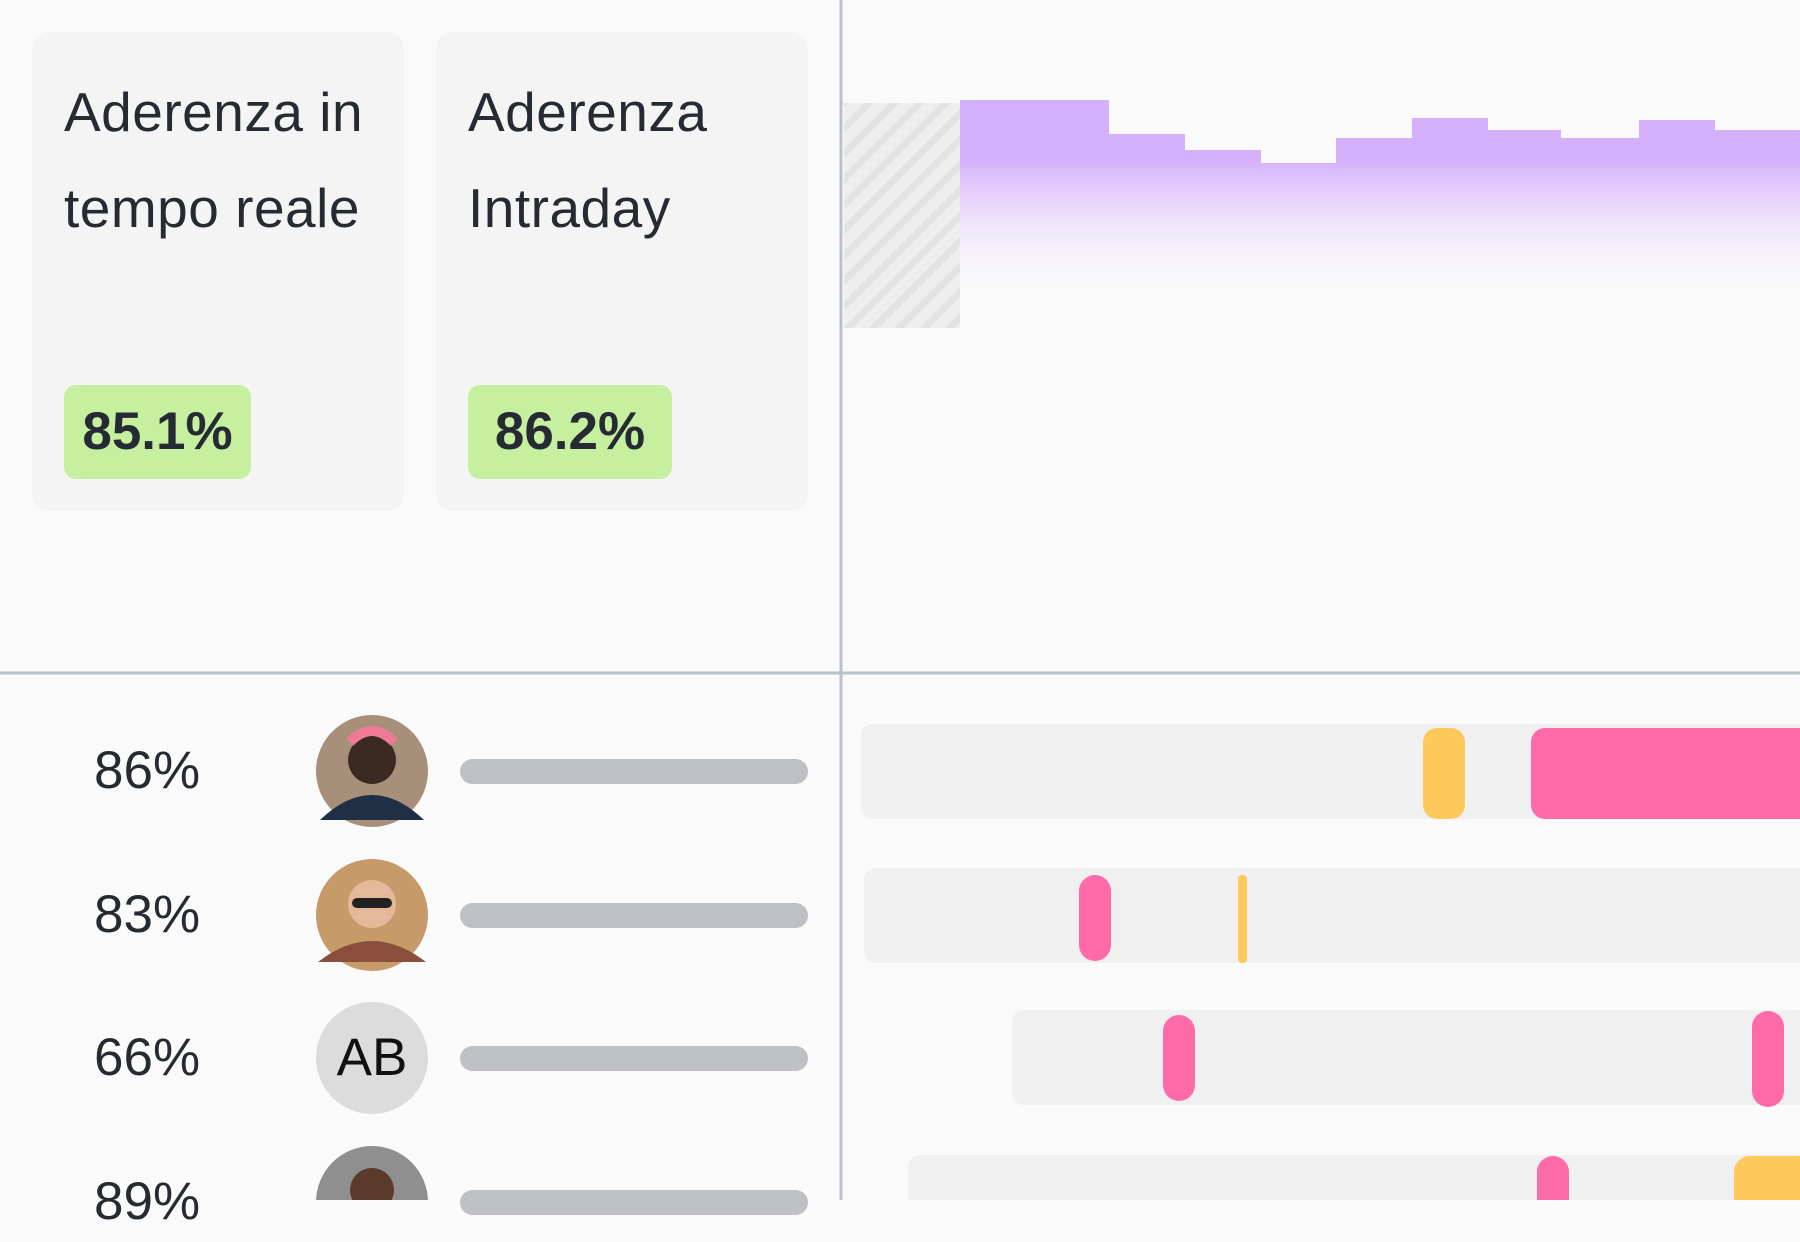 The height and width of the screenshot is (1242, 1800). What do you see at coordinates (147, 1201) in the screenshot?
I see `agent-score: 89%` at bounding box center [147, 1201].